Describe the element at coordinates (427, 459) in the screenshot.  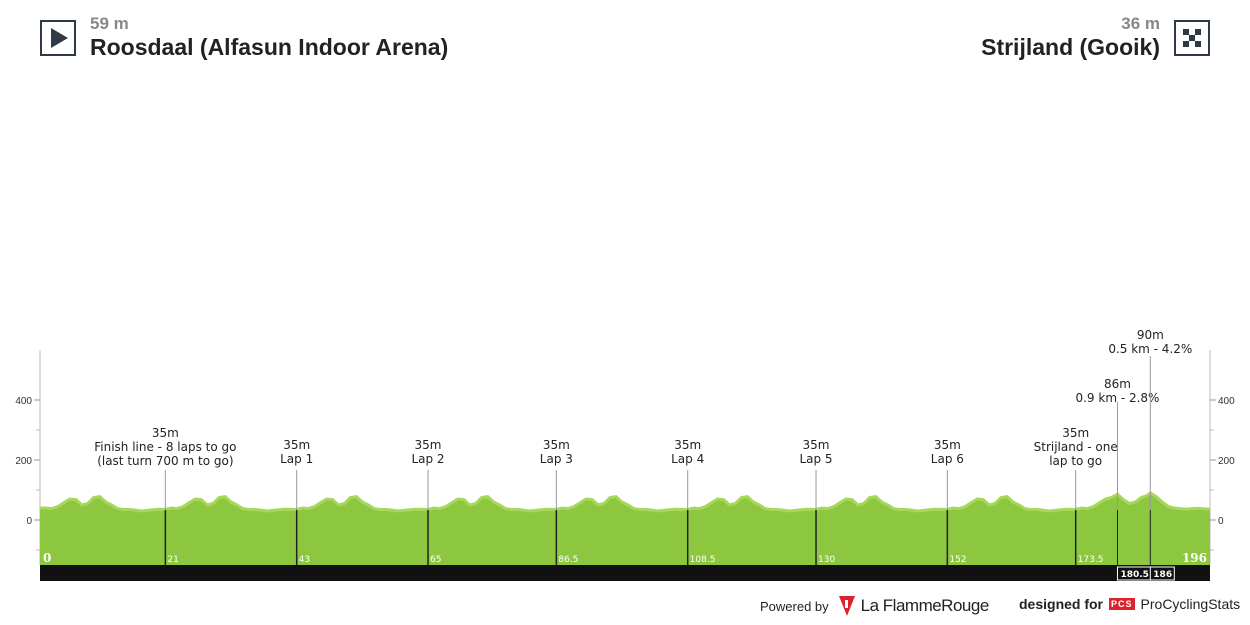
I see `annotation-label: Lap 2` at that location.